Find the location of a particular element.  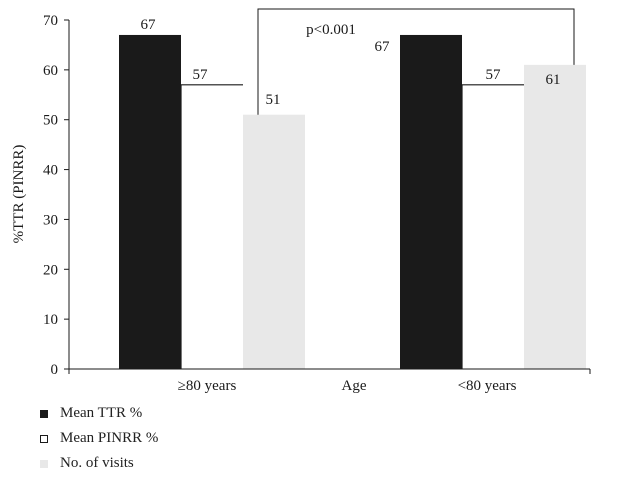

legend-swatch-mean-ttr is located at coordinates (44, 413).